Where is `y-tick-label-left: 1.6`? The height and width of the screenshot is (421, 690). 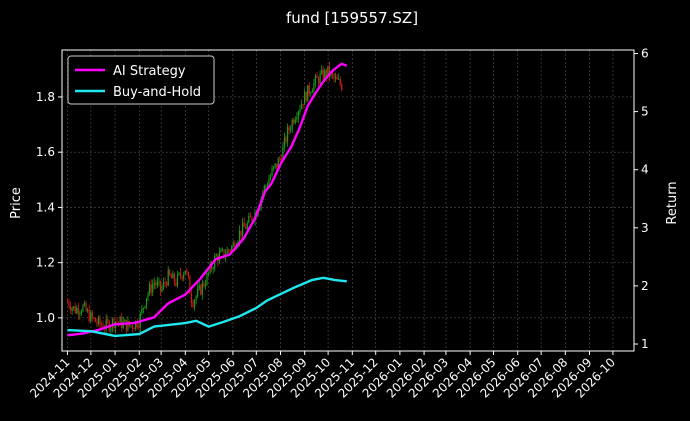
y-tick-label-left: 1.6 is located at coordinates (45, 152).